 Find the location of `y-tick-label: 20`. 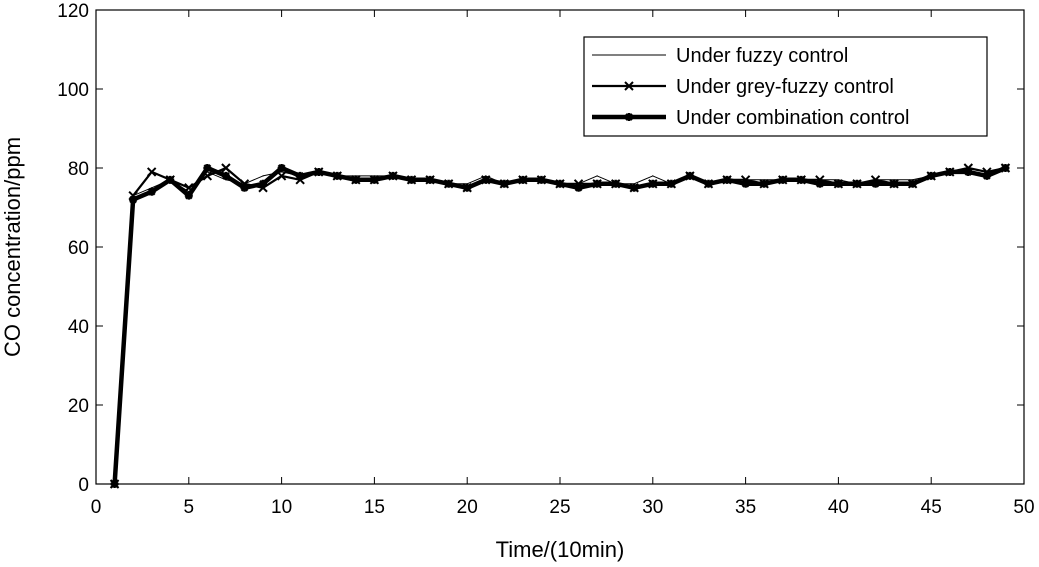

y-tick-label: 20 is located at coordinates (78, 406).